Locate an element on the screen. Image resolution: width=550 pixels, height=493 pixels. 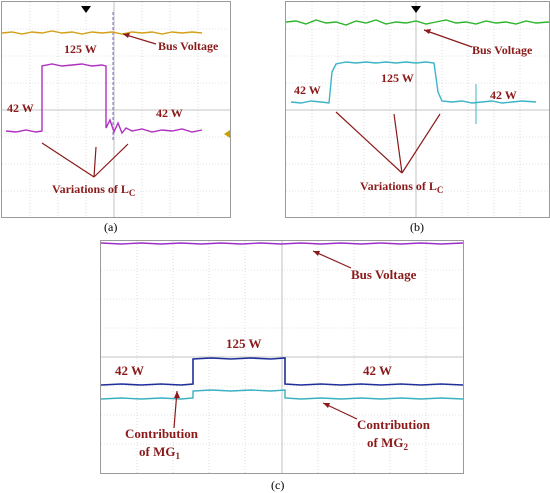
high-power-label-a: 125 W is located at coordinates (80, 49).